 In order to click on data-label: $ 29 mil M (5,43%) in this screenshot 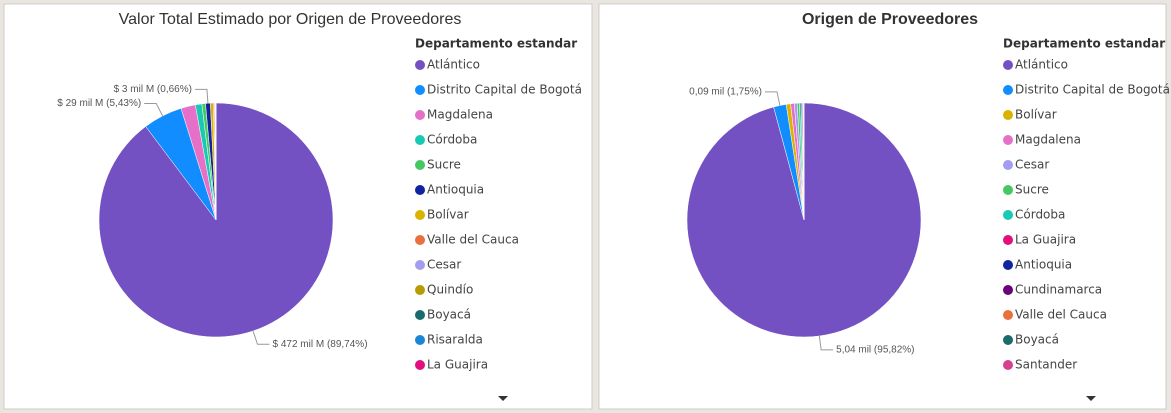, I will do `click(99, 103)`.